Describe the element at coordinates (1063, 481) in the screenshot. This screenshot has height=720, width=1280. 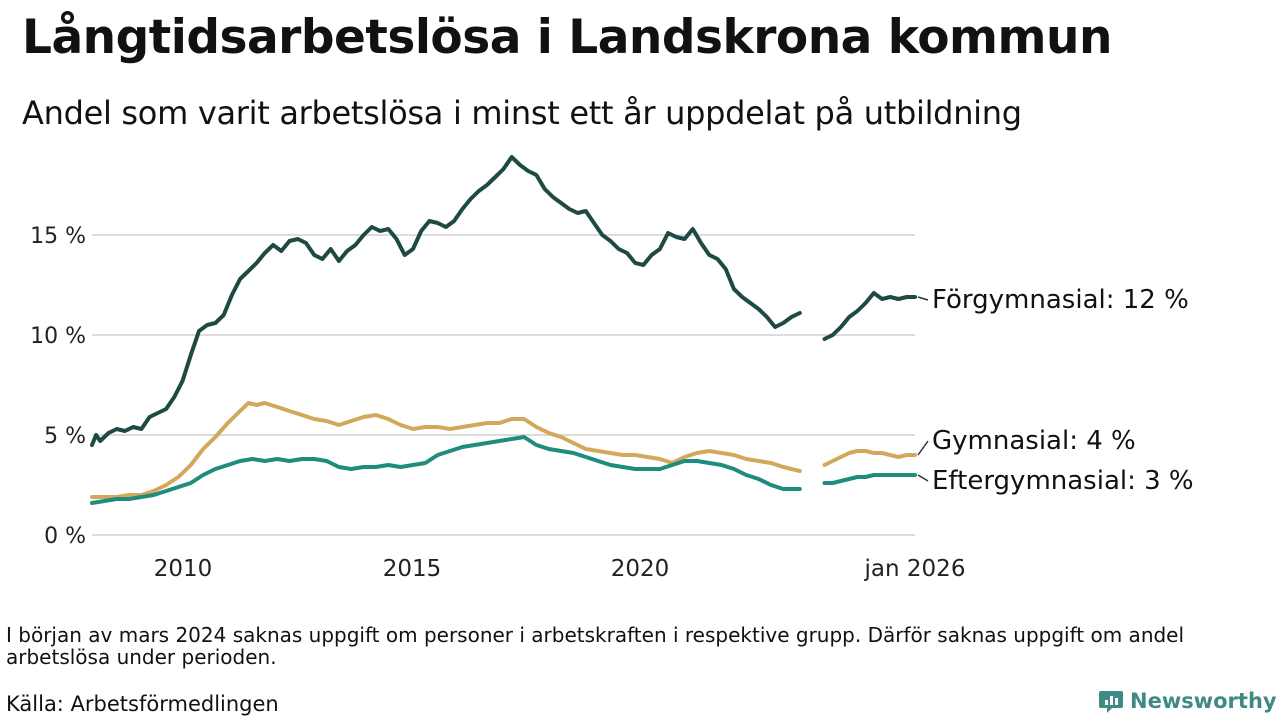
I see `end-label-eftergymnasial: Eftergymnasial: 3 %` at that location.